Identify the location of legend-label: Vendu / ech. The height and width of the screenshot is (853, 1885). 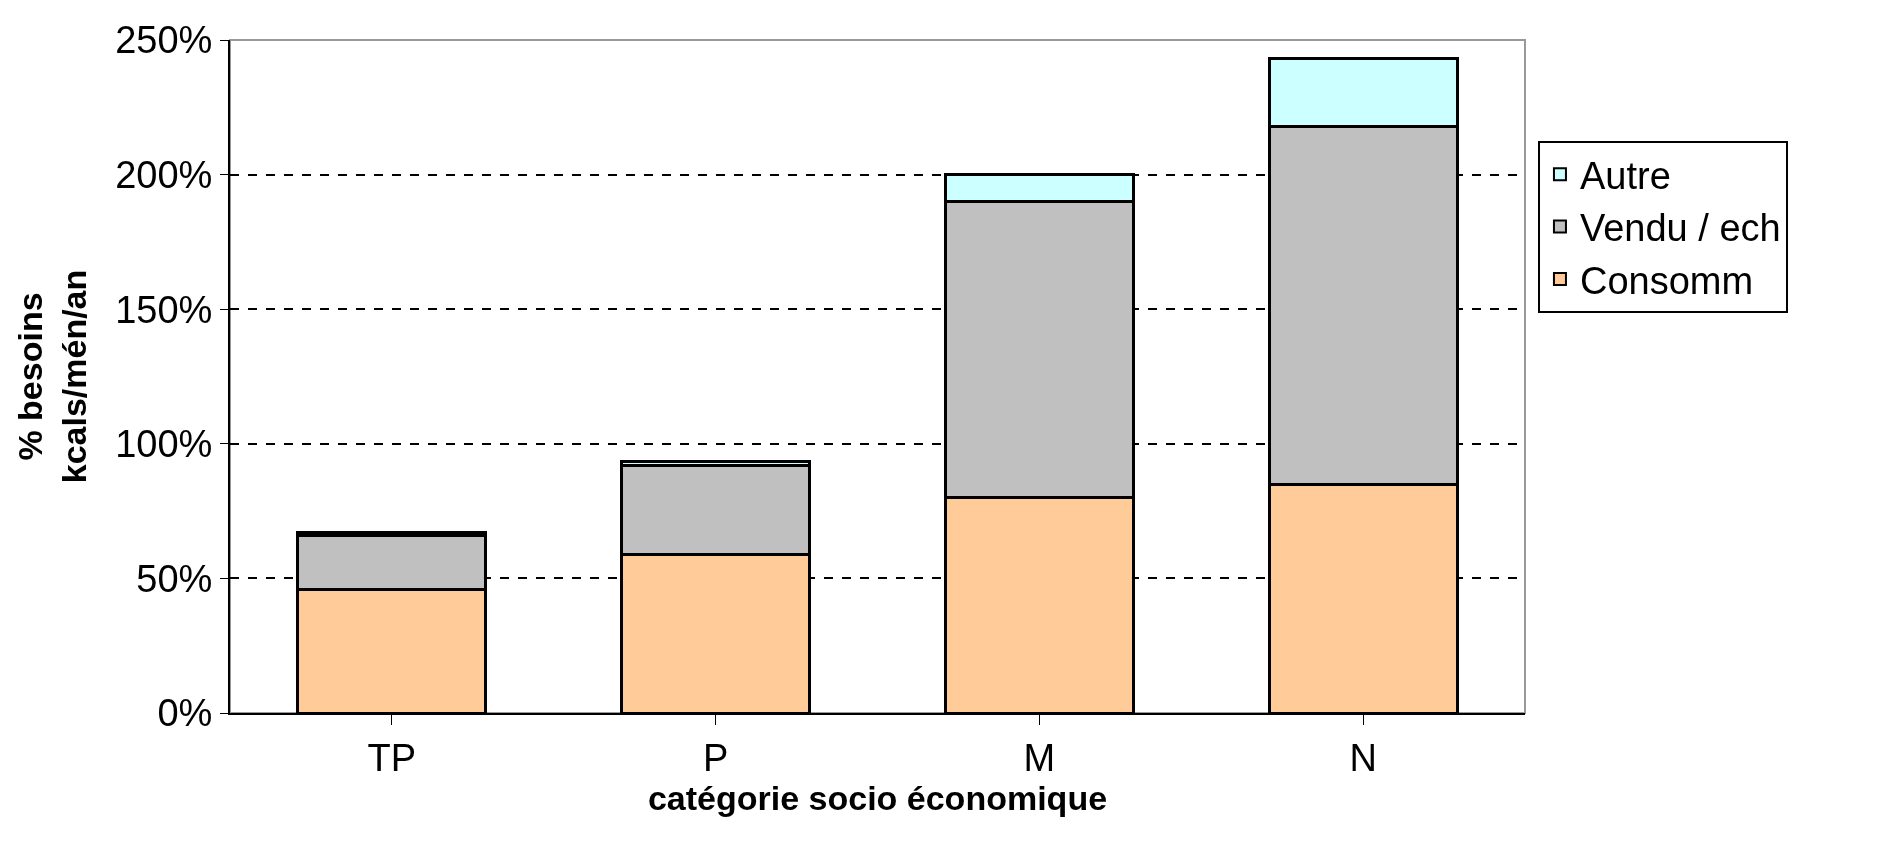
(1680, 228).